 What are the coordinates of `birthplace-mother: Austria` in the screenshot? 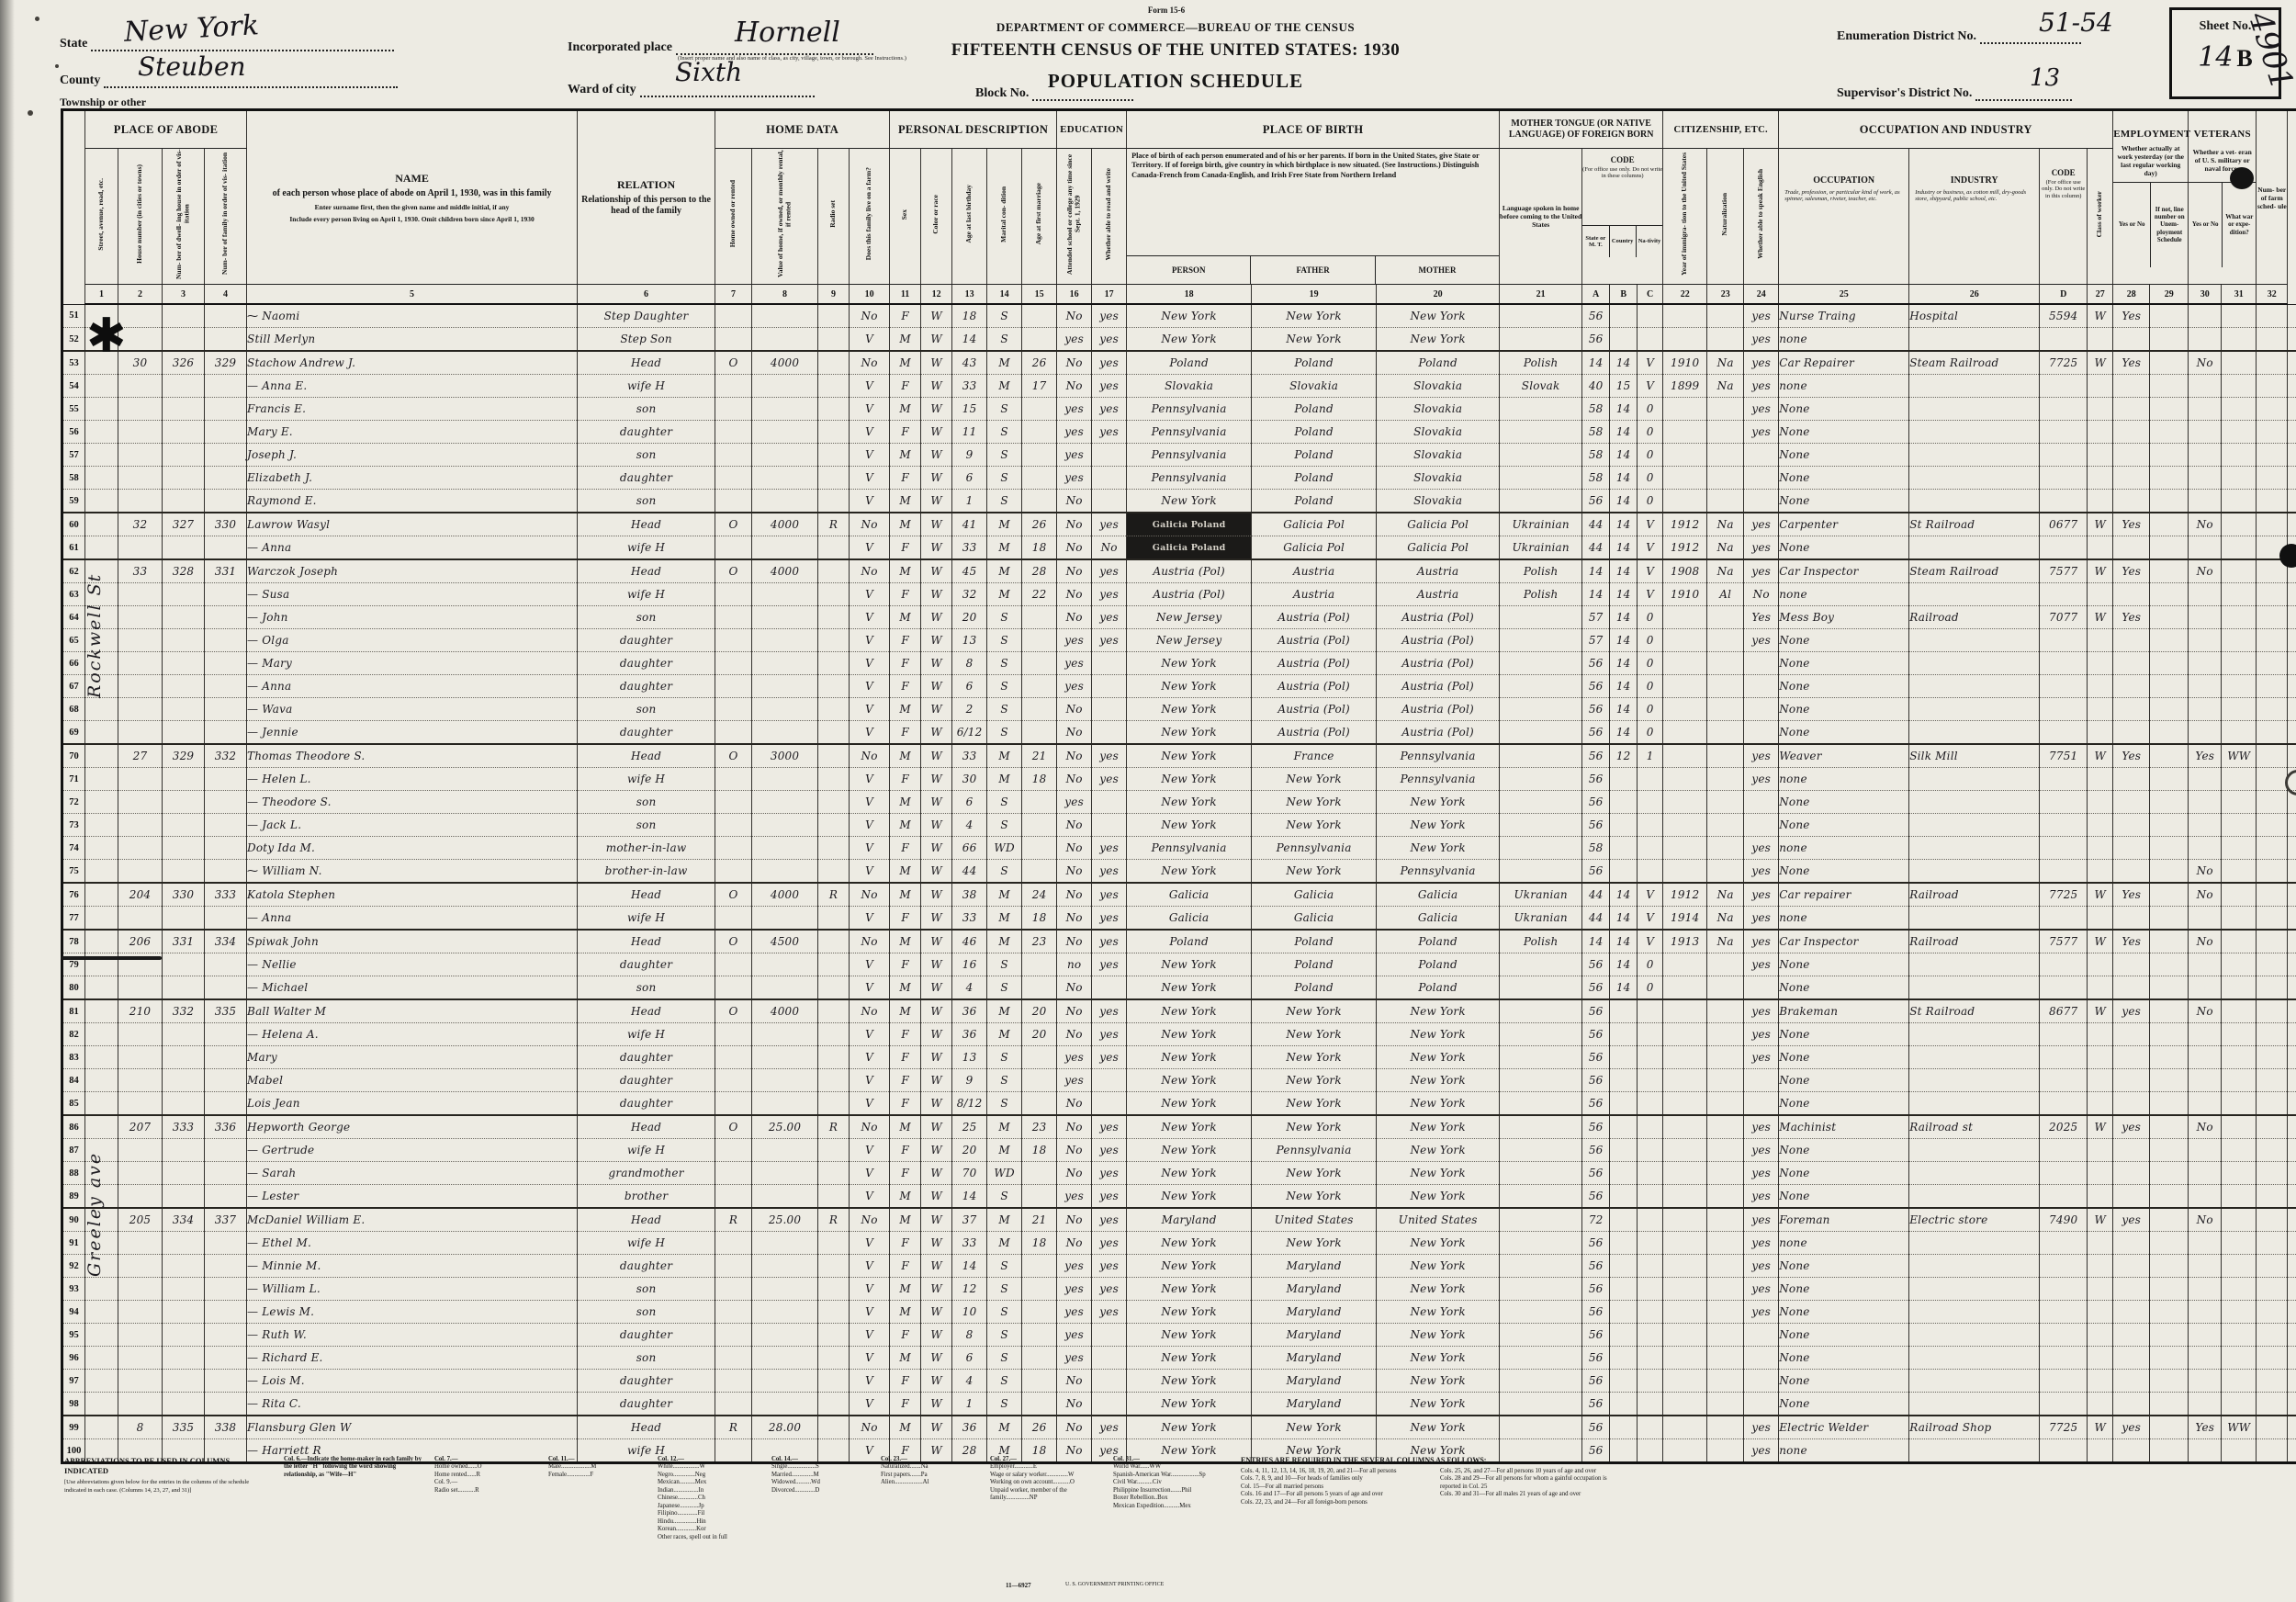 It's located at (1439, 594).